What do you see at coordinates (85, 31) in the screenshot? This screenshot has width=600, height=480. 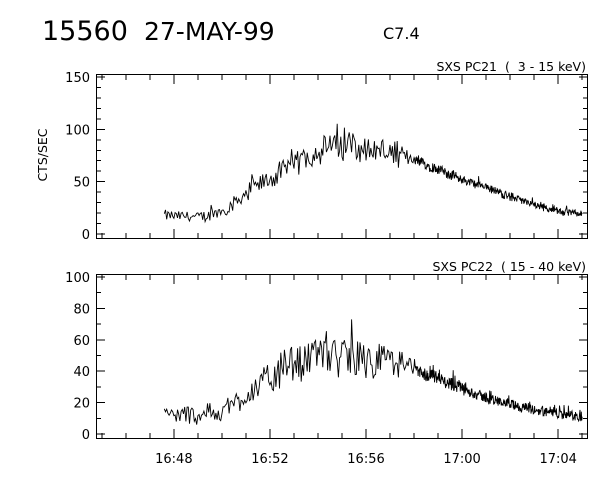 I see `event-id: 15560` at bounding box center [85, 31].